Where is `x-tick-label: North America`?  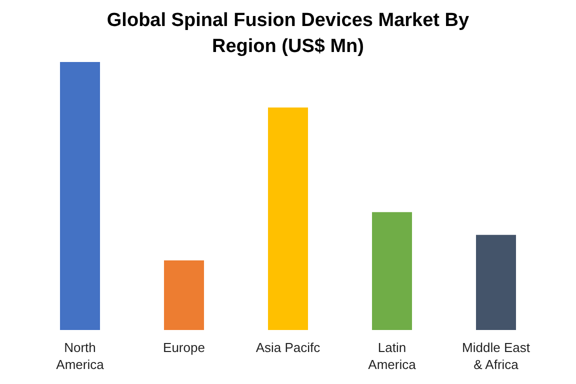 x-tick-label: North America is located at coordinates (80, 356).